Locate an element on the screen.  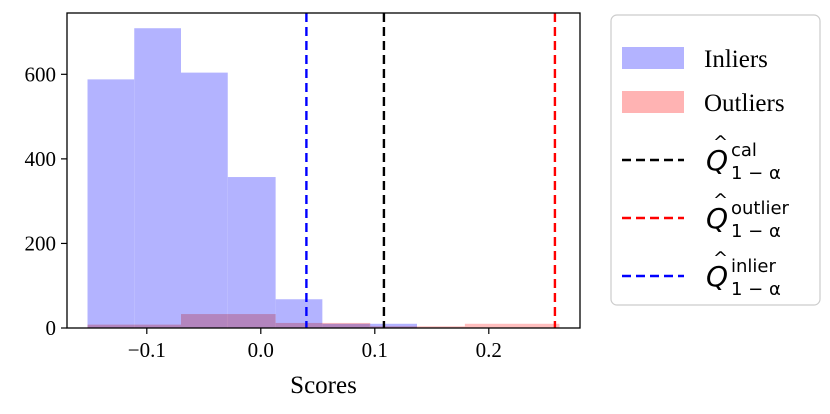
legend-sup: outlier is located at coordinates (760, 208).